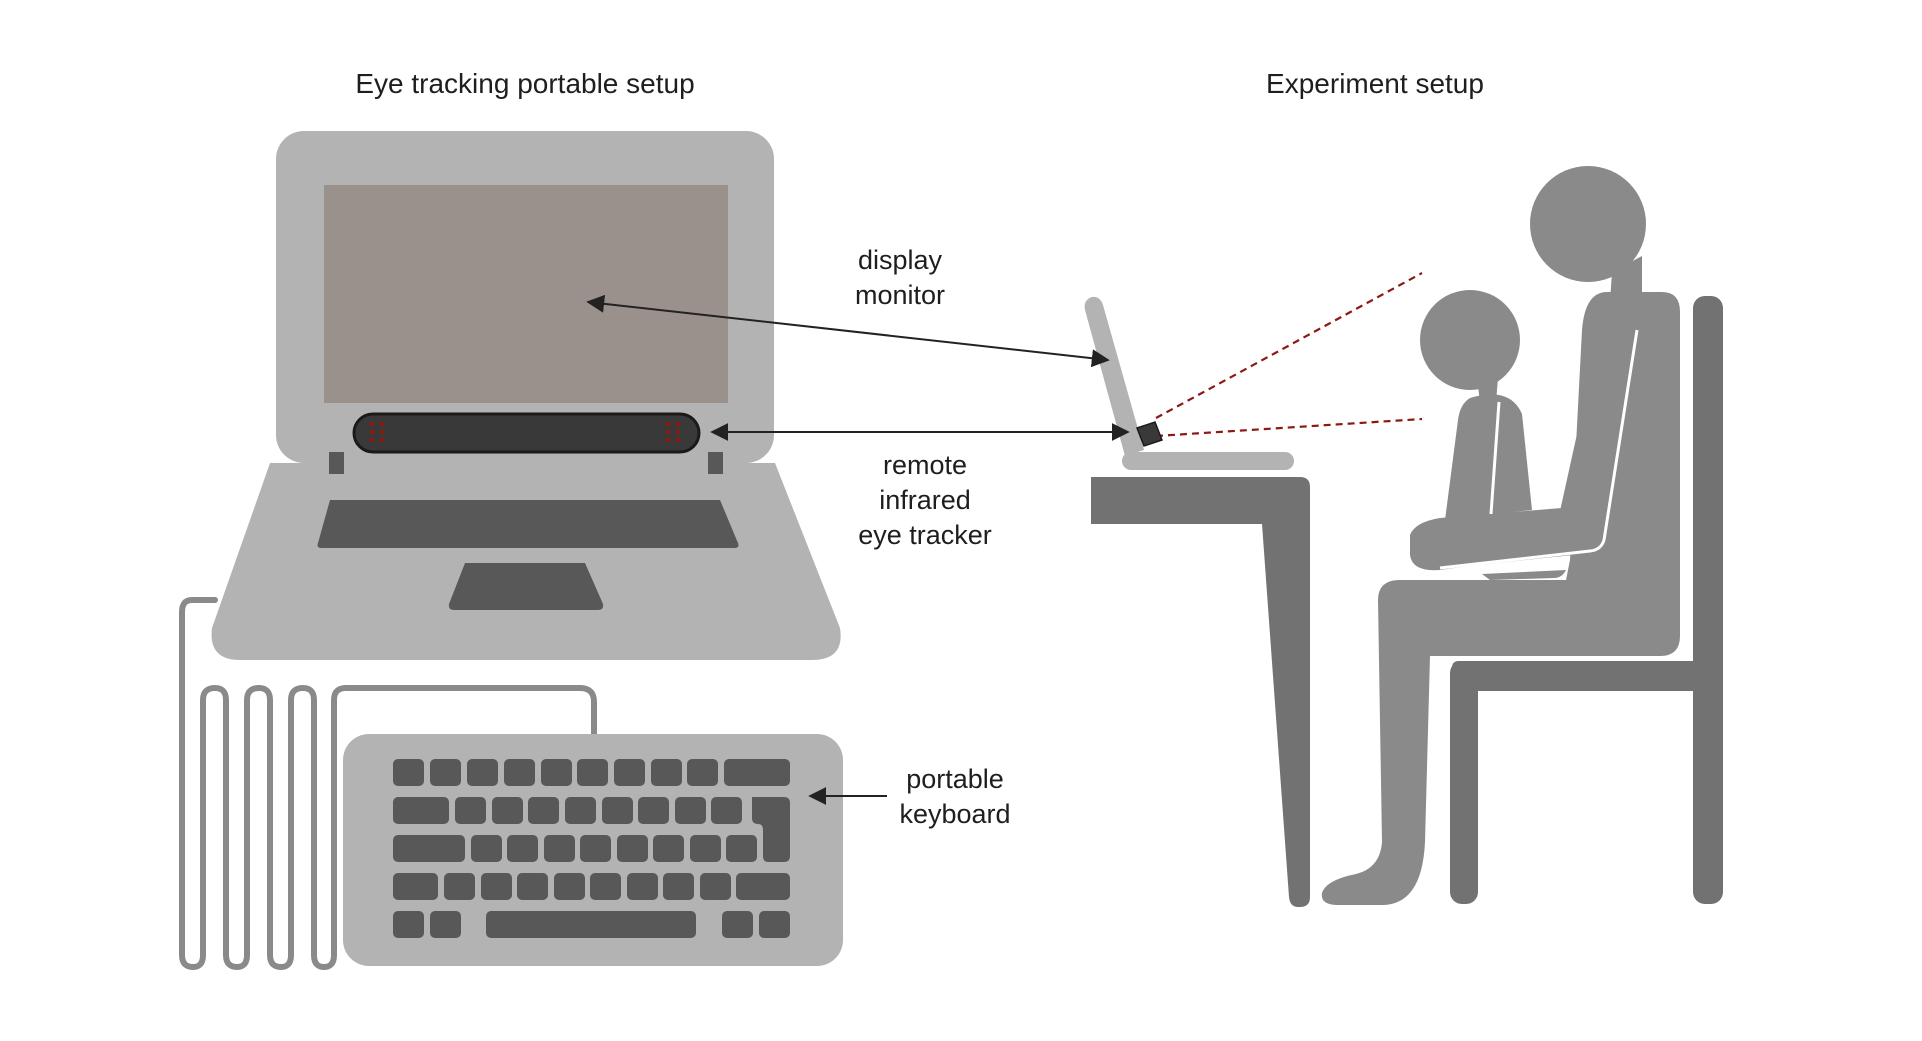  I want to click on eye-tracker-bar, so click(526, 433).